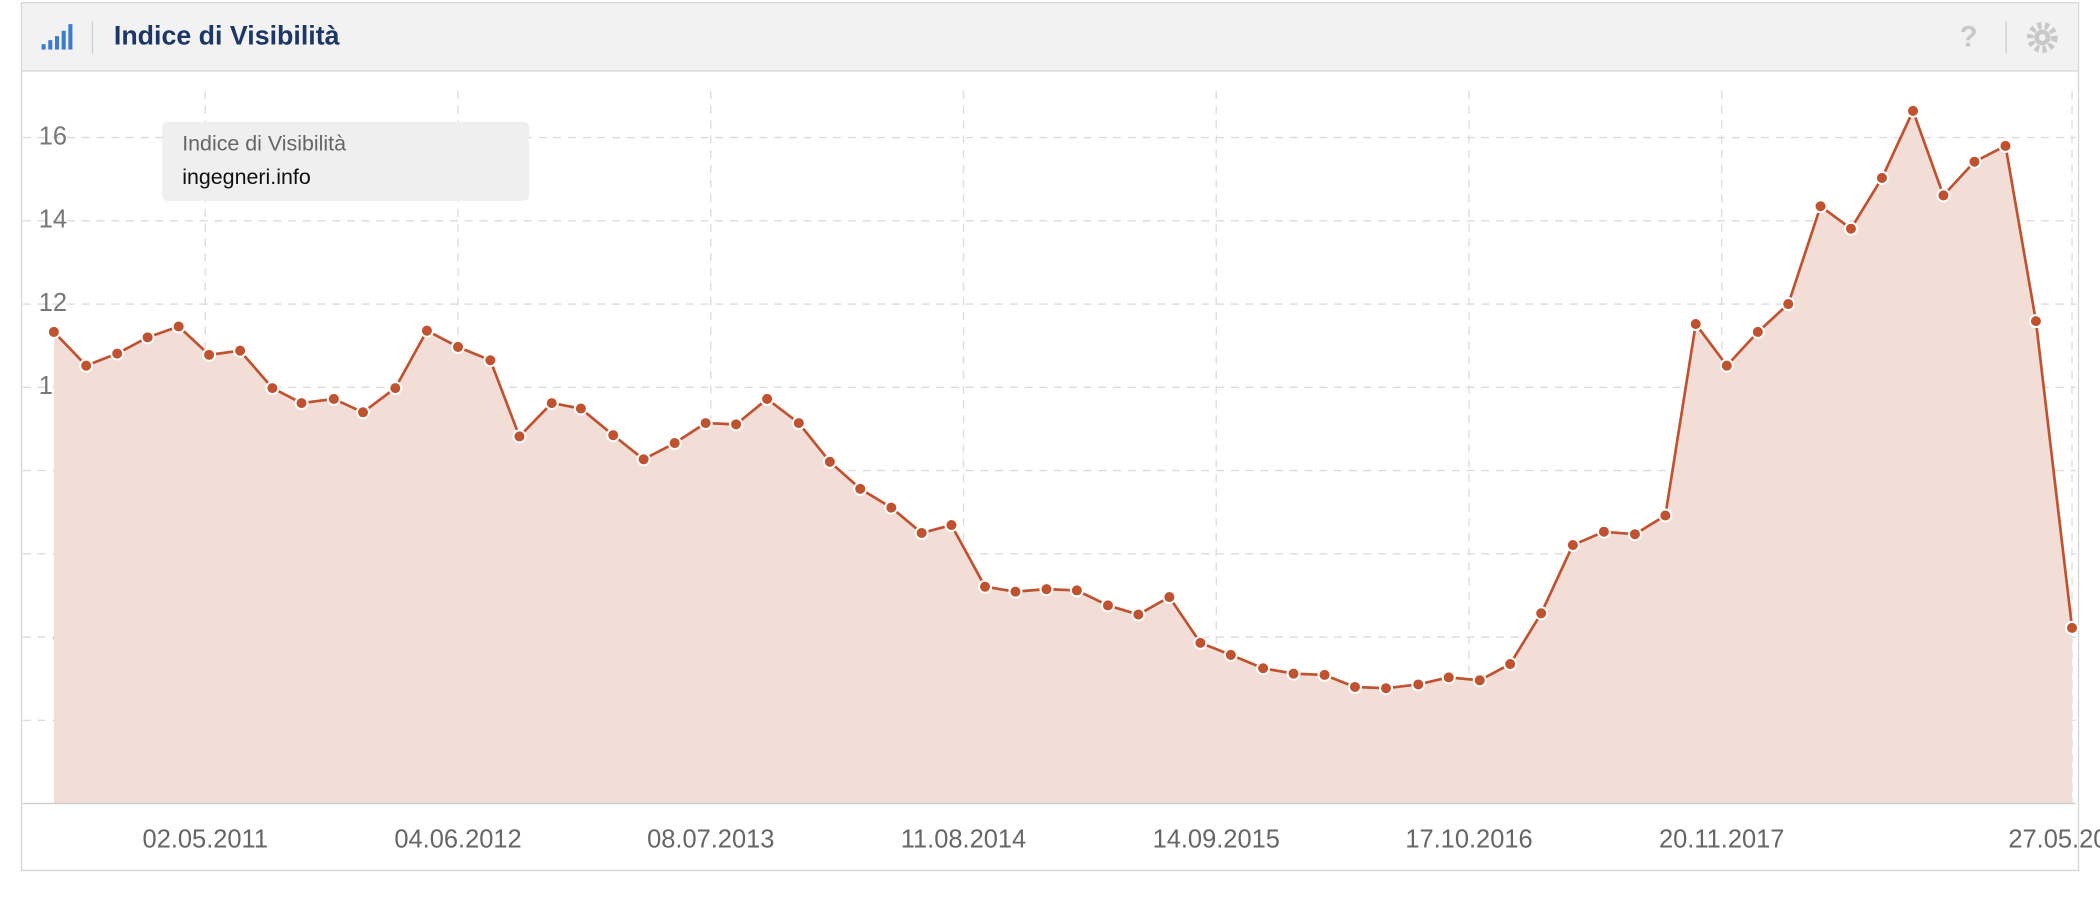 The width and height of the screenshot is (2100, 914). What do you see at coordinates (246, 177) in the screenshot?
I see `legend-entry: ingegneri.info` at bounding box center [246, 177].